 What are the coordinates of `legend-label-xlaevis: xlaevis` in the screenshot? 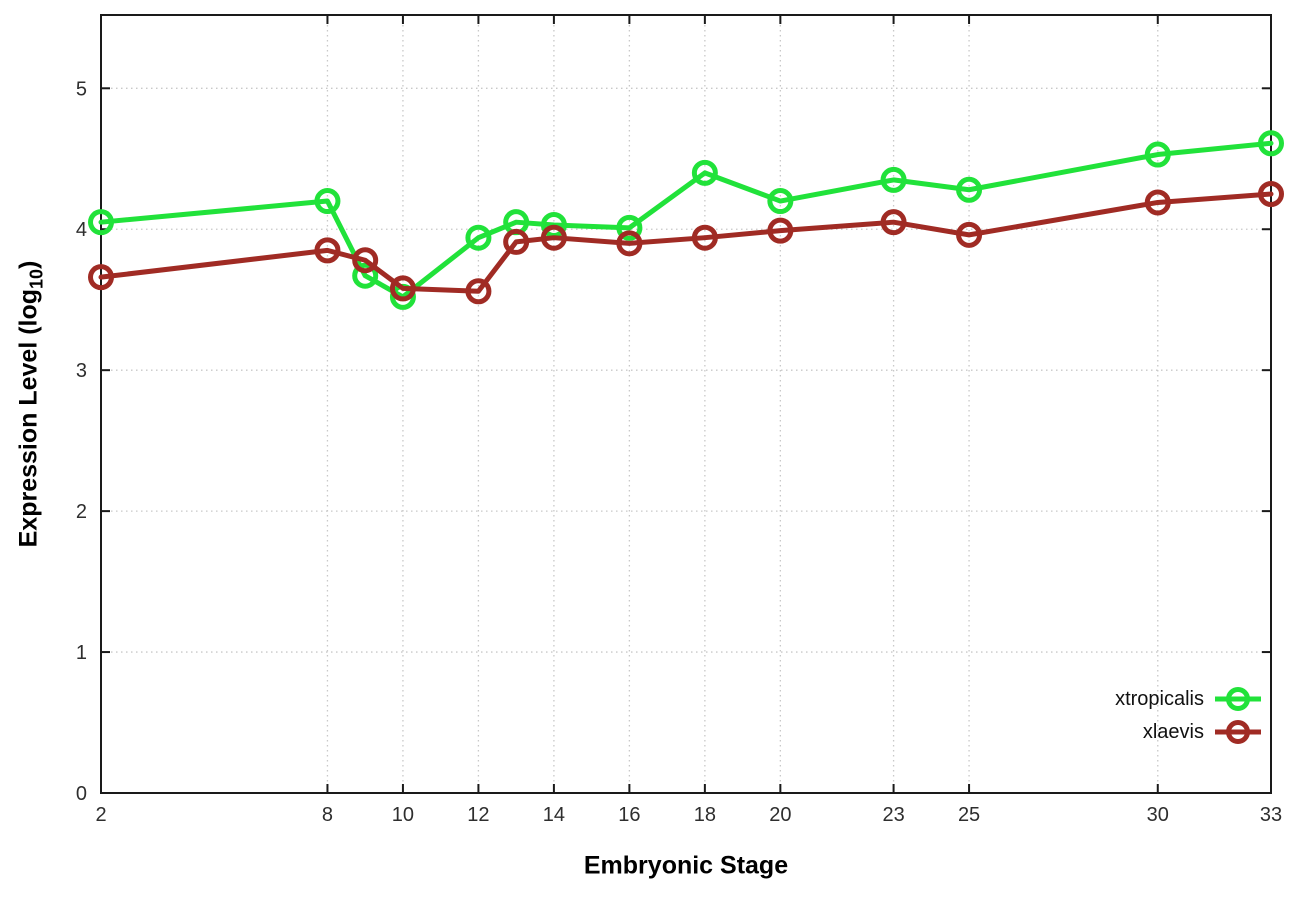 It's located at (1173, 731).